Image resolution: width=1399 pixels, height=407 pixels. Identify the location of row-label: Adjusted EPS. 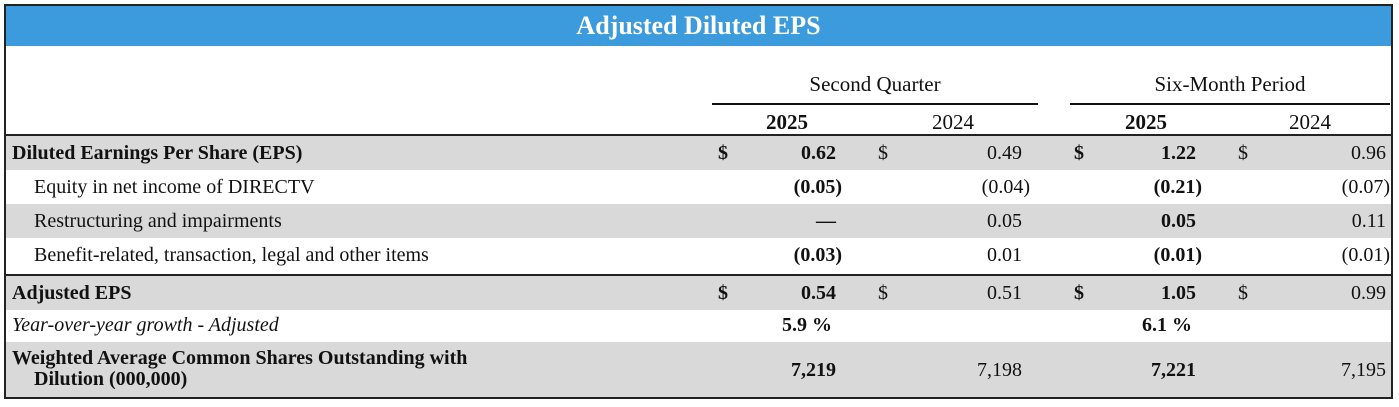
(72, 293).